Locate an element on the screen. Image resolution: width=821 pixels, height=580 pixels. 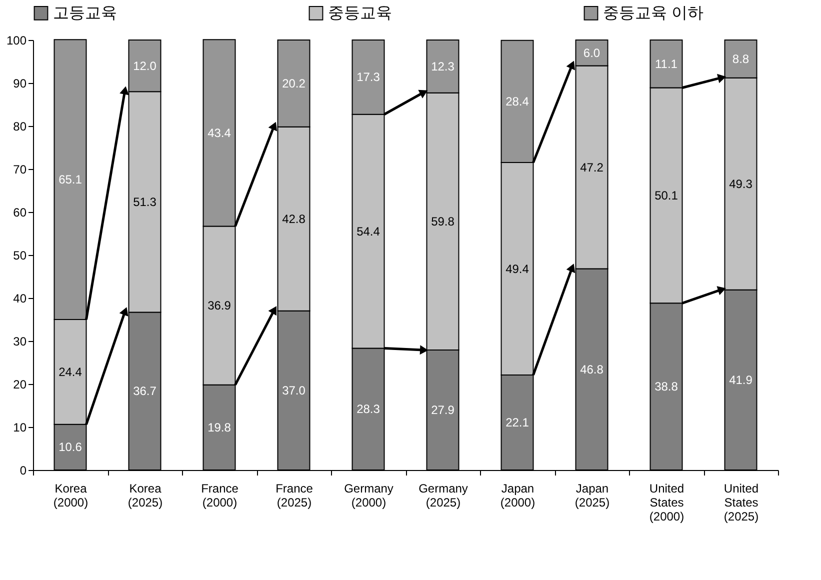
y-tick-label: 90 is located at coordinates (20, 83).